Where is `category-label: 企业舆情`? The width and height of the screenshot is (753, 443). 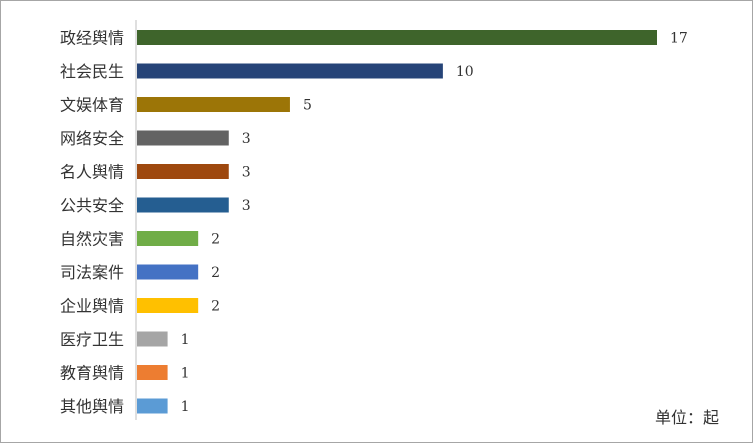
category-label: 企业舆情 is located at coordinates (92, 306).